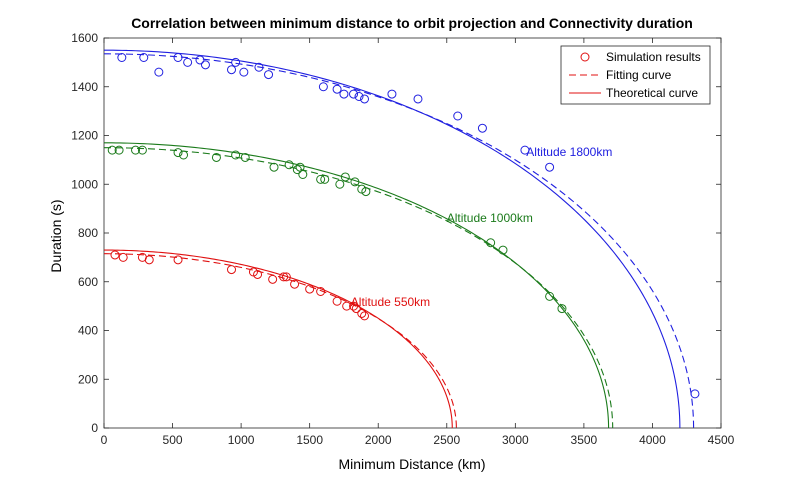 This screenshot has height=481, width=797. I want to click on x-tick-label: 500, so click(173, 440).